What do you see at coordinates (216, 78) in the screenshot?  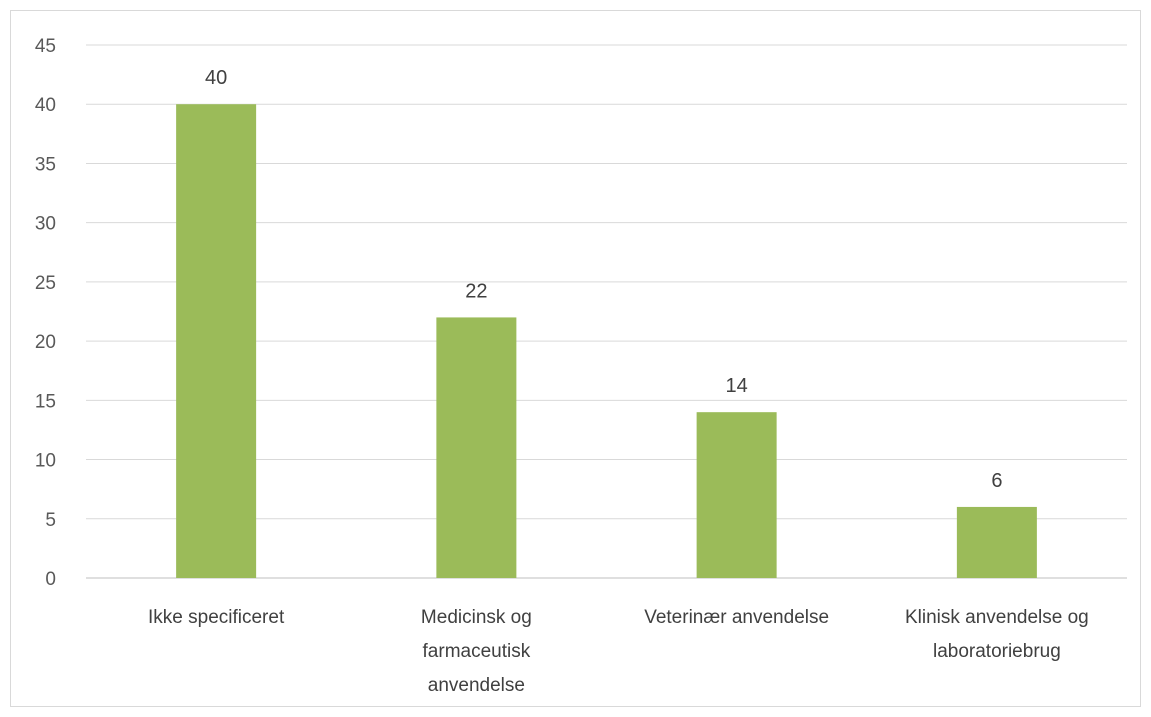 I see `data-label: 40` at bounding box center [216, 78].